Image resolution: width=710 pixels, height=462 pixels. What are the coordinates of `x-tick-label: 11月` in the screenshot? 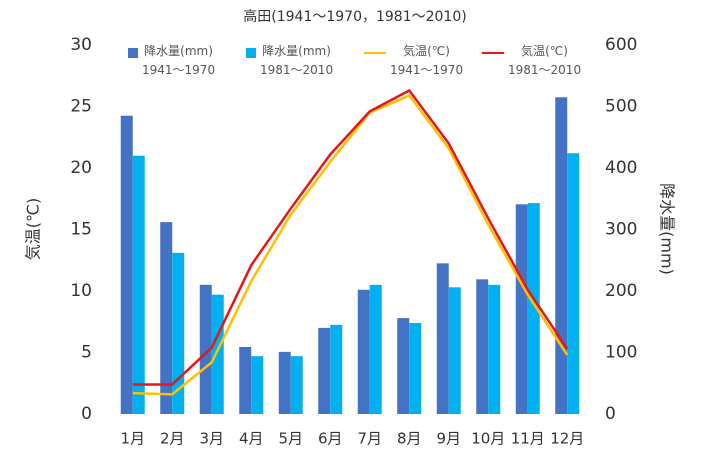 It's located at (528, 439).